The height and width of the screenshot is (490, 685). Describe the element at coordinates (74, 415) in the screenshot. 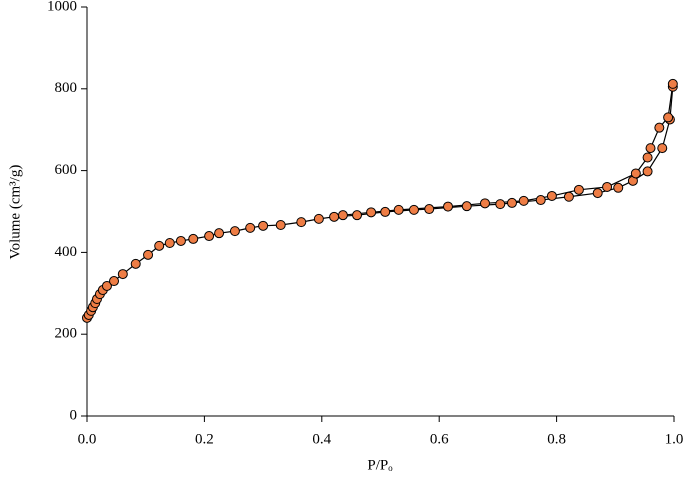

I see `y-tick-label: 0` at that location.